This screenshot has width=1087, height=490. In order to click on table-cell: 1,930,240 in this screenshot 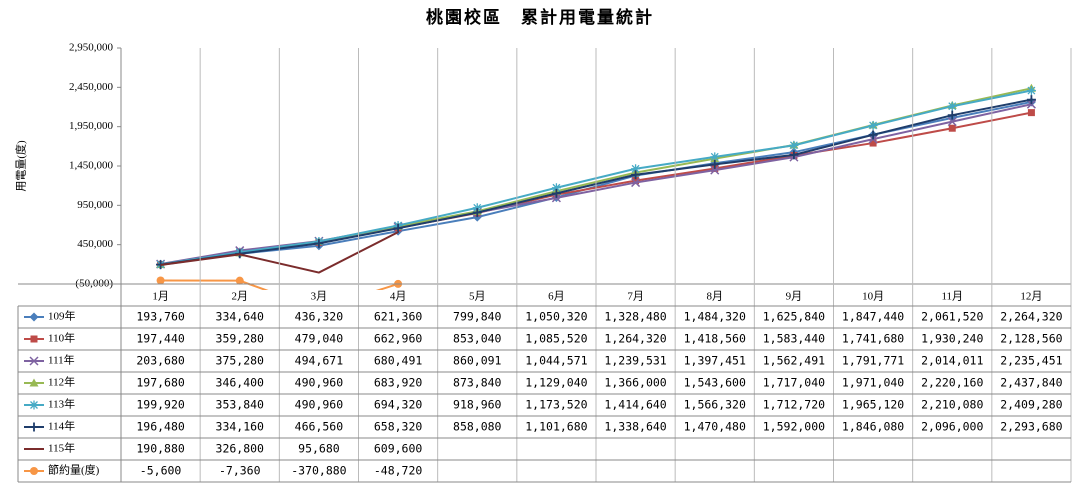, I will do `click(952, 339)`.